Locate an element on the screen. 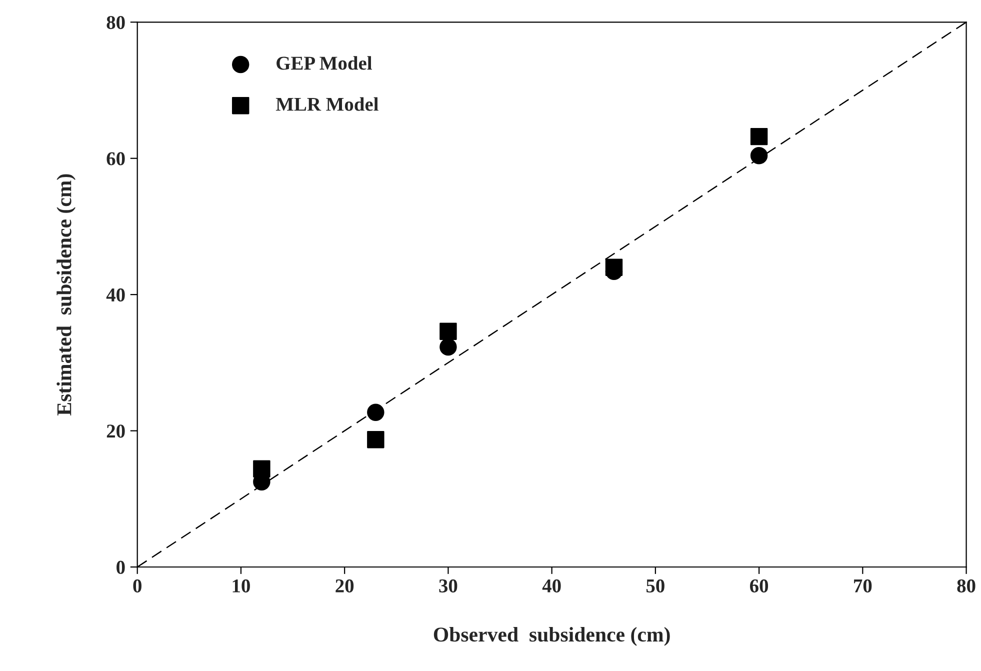 This screenshot has width=981, height=671. y-tick-label: 40 is located at coordinates (115, 295).